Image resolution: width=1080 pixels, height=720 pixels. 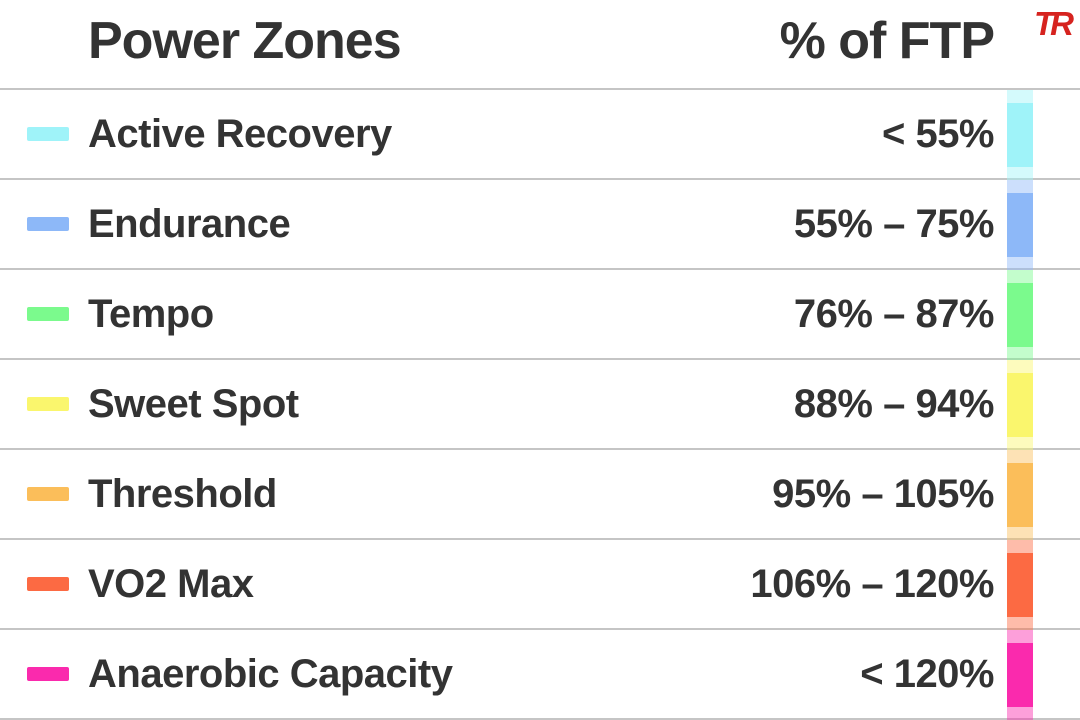 What do you see at coordinates (182, 493) in the screenshot?
I see `zone-name: Threshold` at bounding box center [182, 493].